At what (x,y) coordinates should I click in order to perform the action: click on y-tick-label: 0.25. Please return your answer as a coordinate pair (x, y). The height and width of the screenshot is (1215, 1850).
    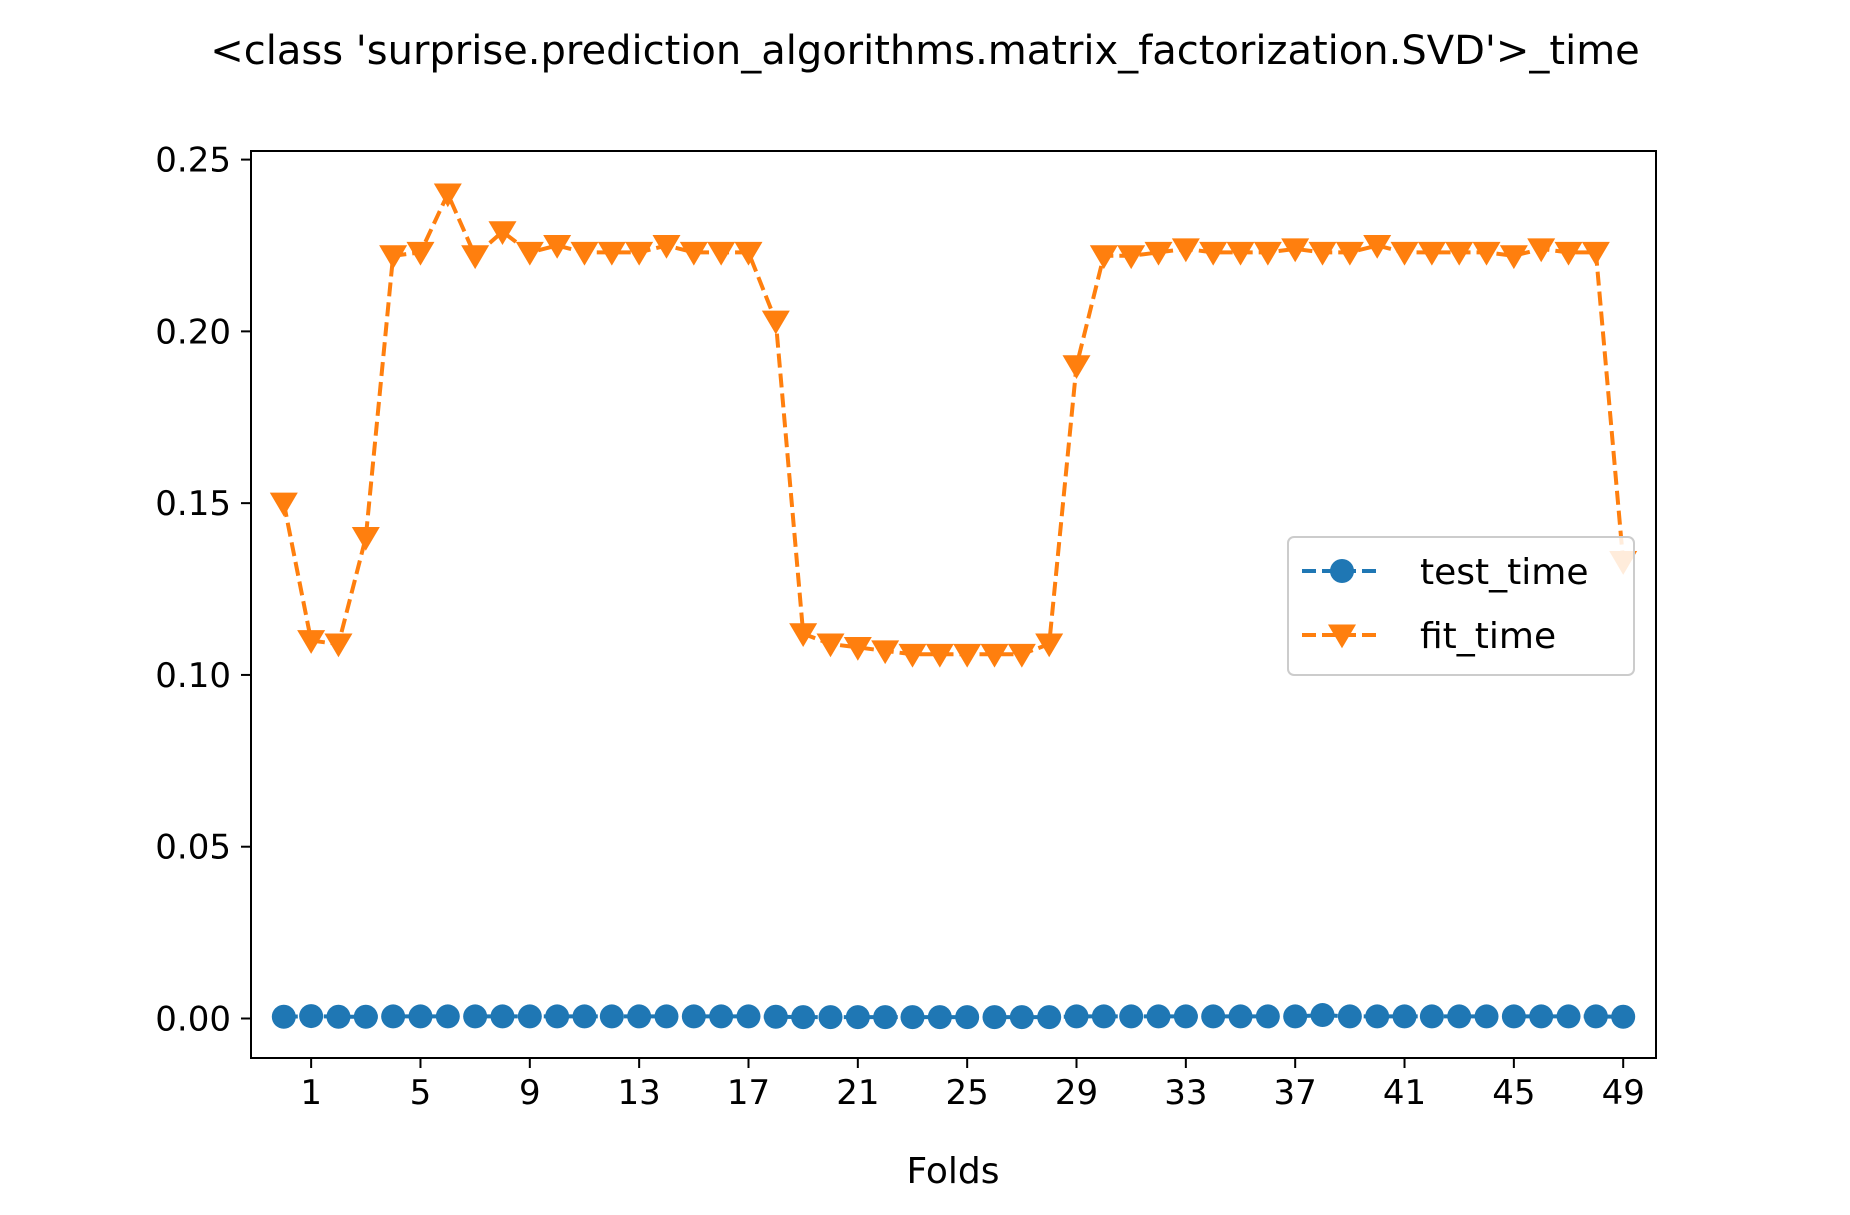
    Looking at the image, I should click on (193, 161).